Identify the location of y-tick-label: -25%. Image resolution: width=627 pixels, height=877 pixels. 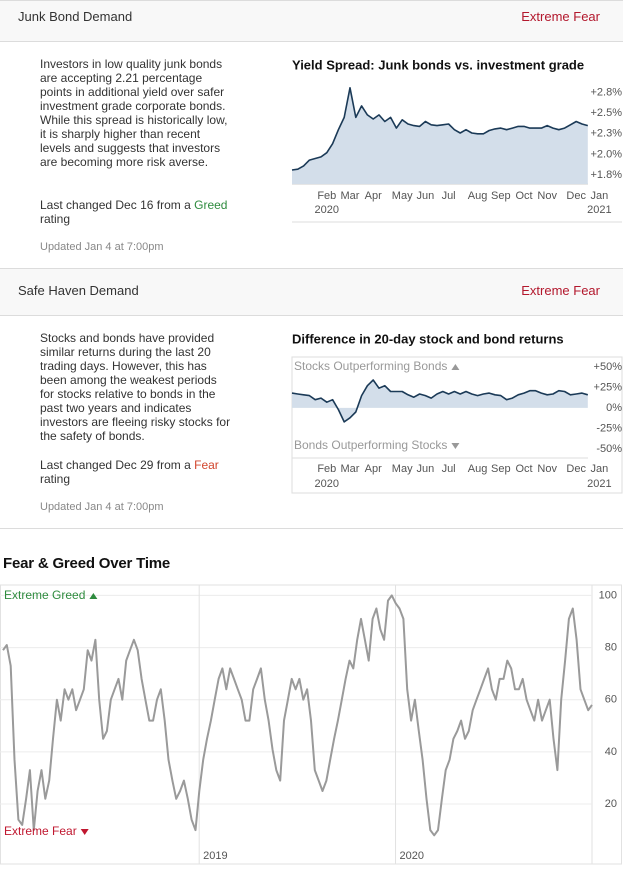
(609, 428).